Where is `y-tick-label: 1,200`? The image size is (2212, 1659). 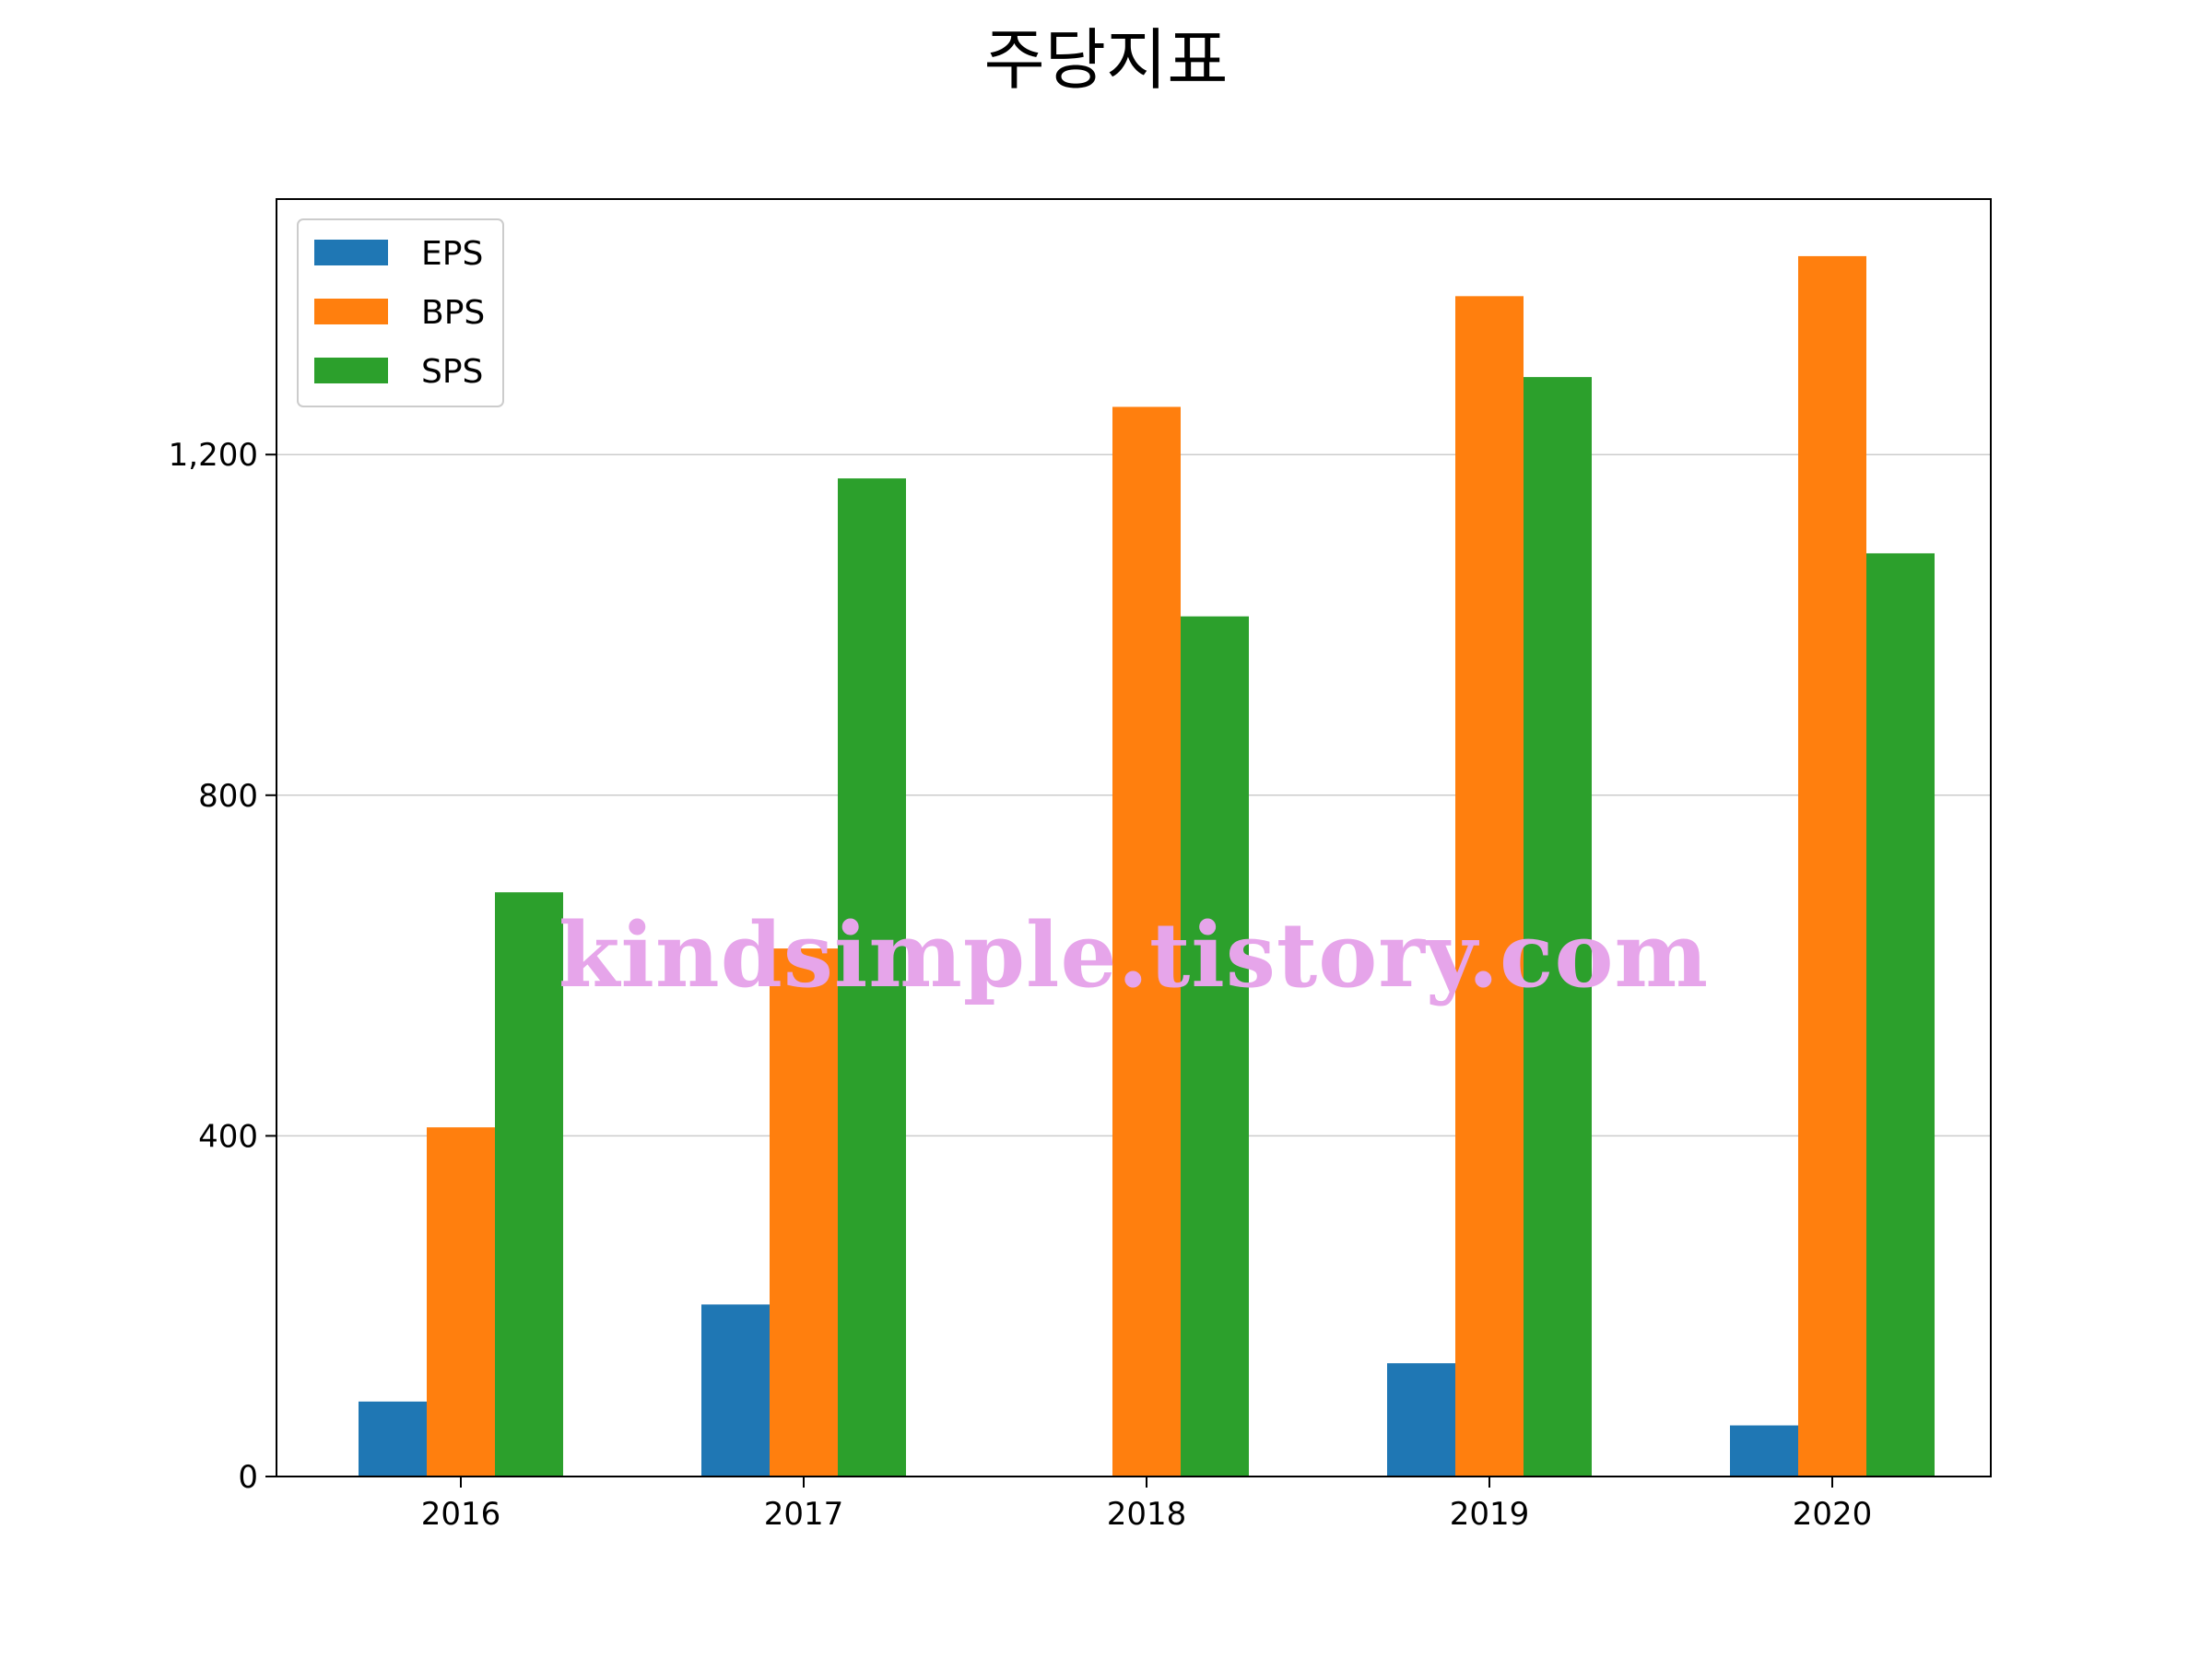 y-tick-label: 1,200 is located at coordinates (213, 455).